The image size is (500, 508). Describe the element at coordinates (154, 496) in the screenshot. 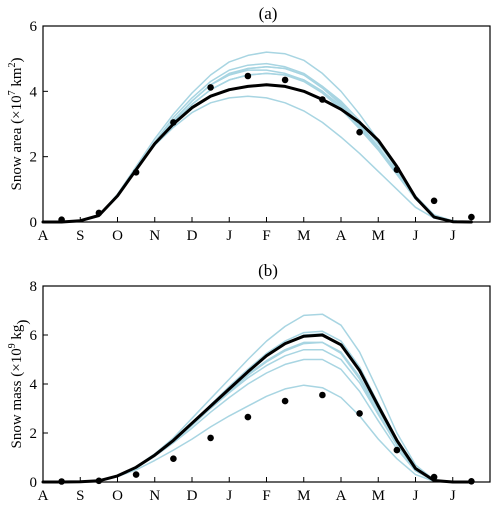

I see `panel-b-xtick-label: N` at that location.